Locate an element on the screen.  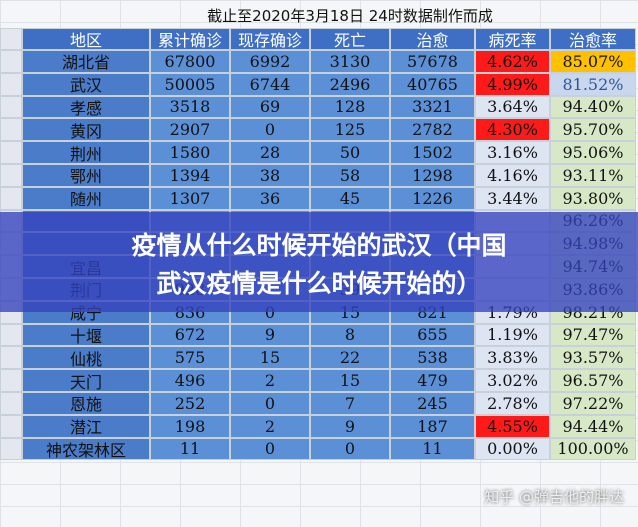
table-cell: 2496 is located at coordinates (350, 84).